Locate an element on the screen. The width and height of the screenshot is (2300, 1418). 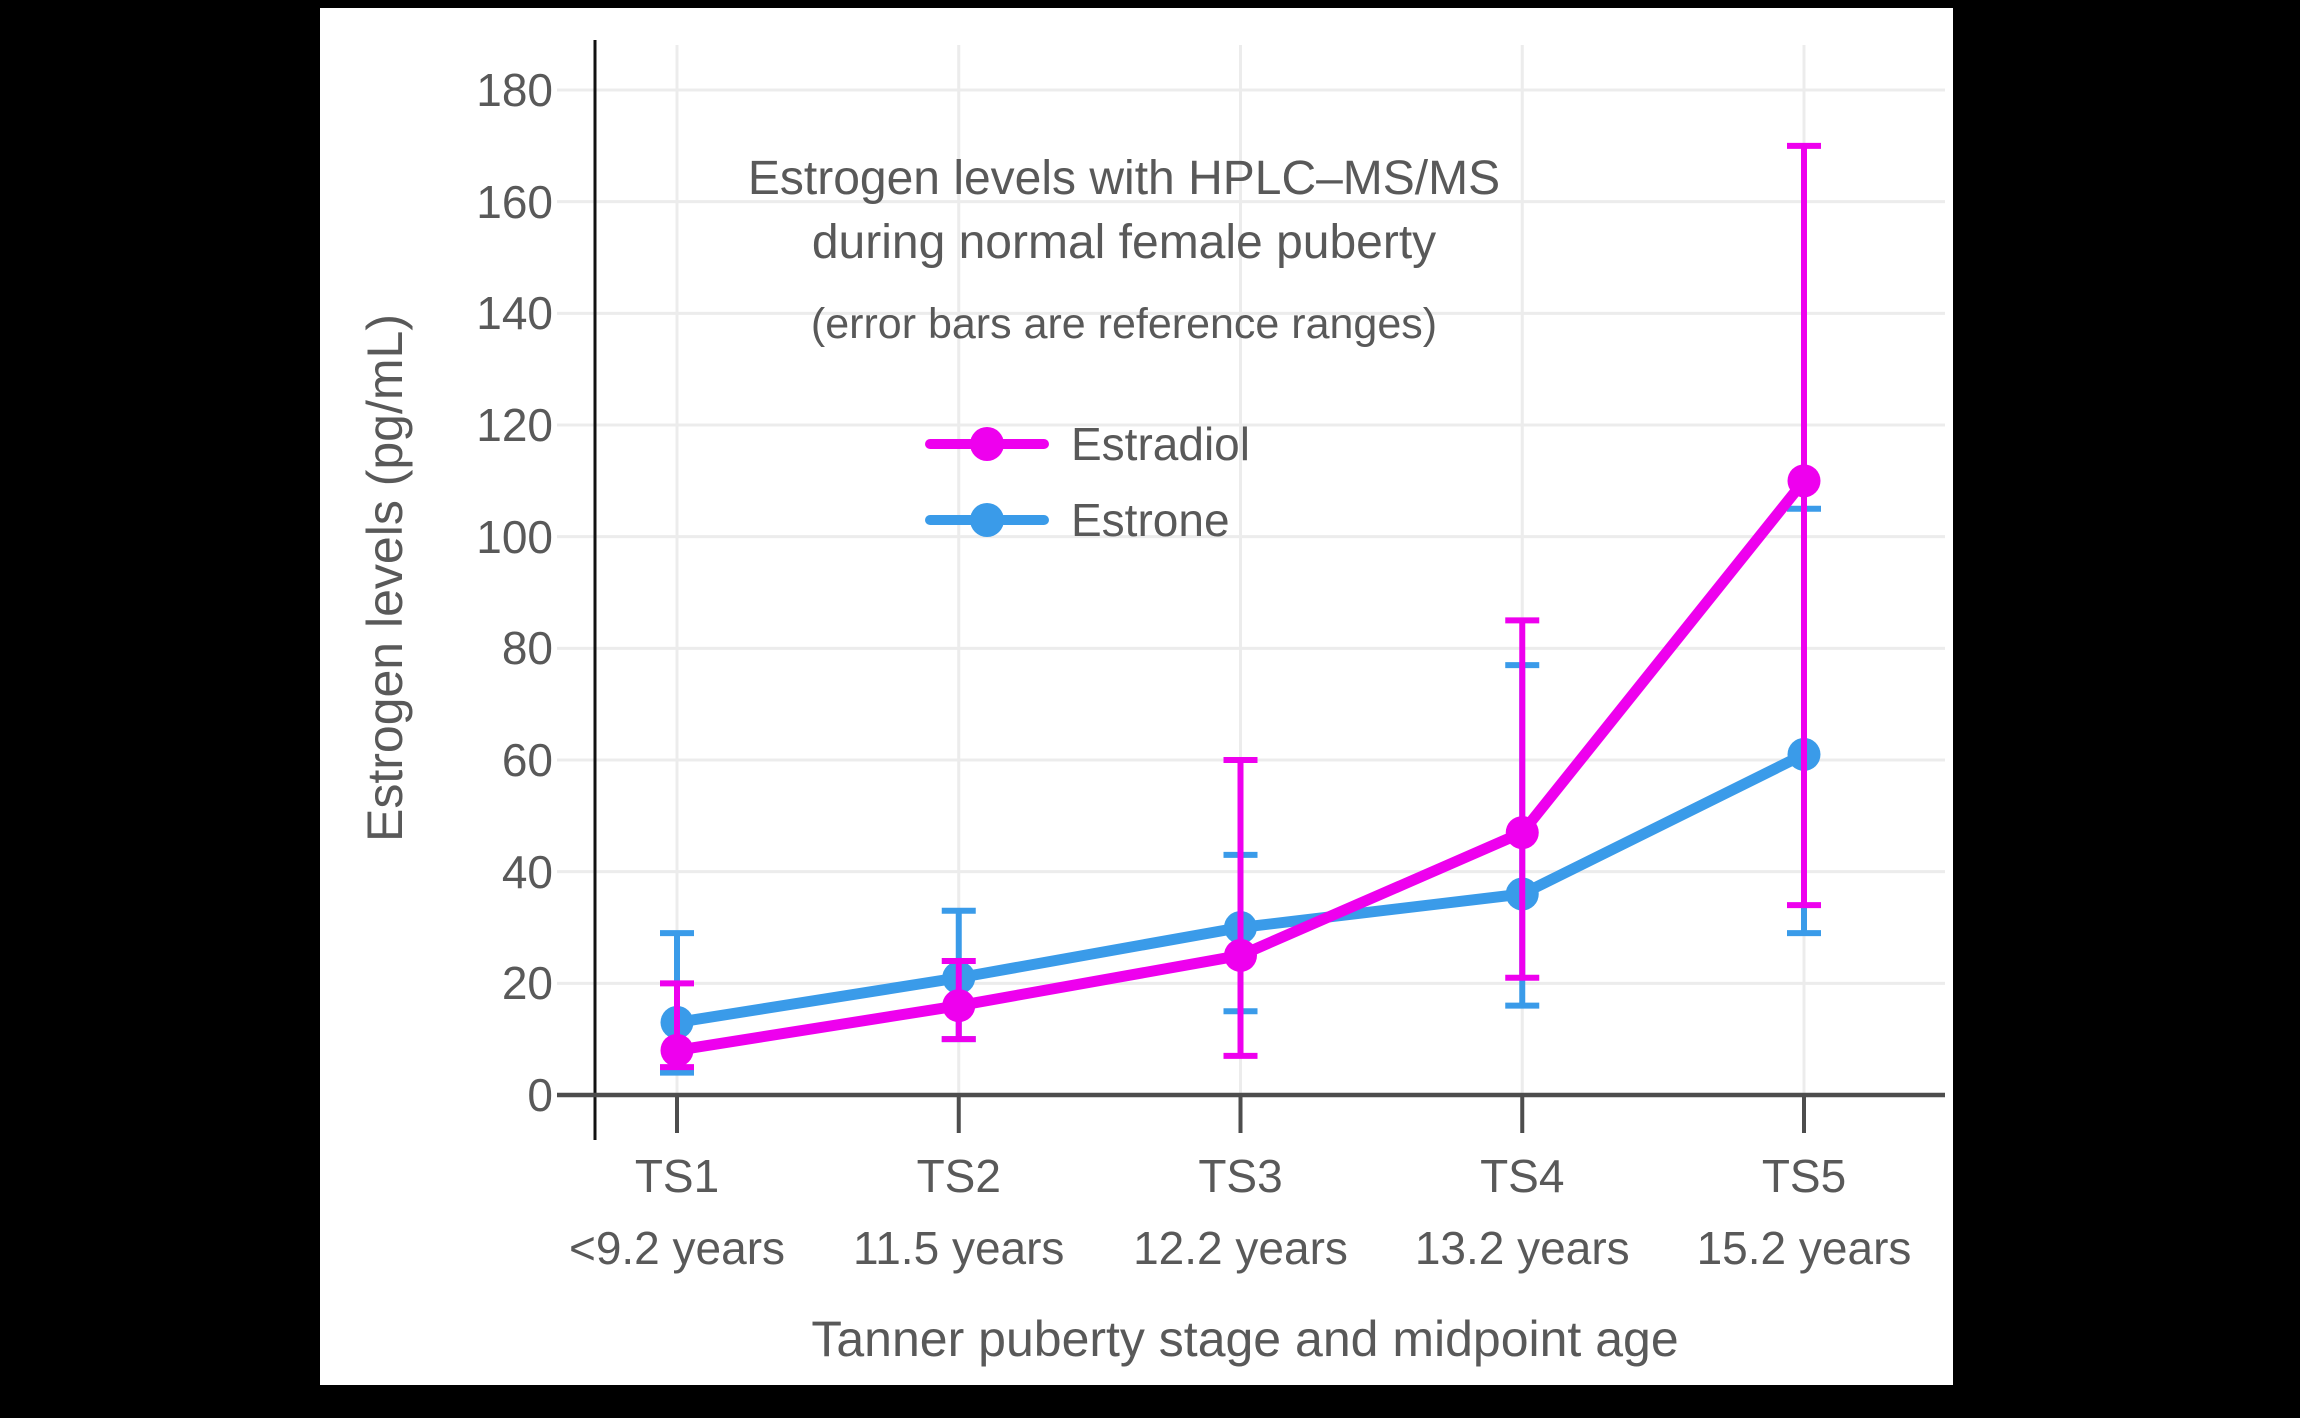
y-tick-label: 0 is located at coordinates (540, 1095).